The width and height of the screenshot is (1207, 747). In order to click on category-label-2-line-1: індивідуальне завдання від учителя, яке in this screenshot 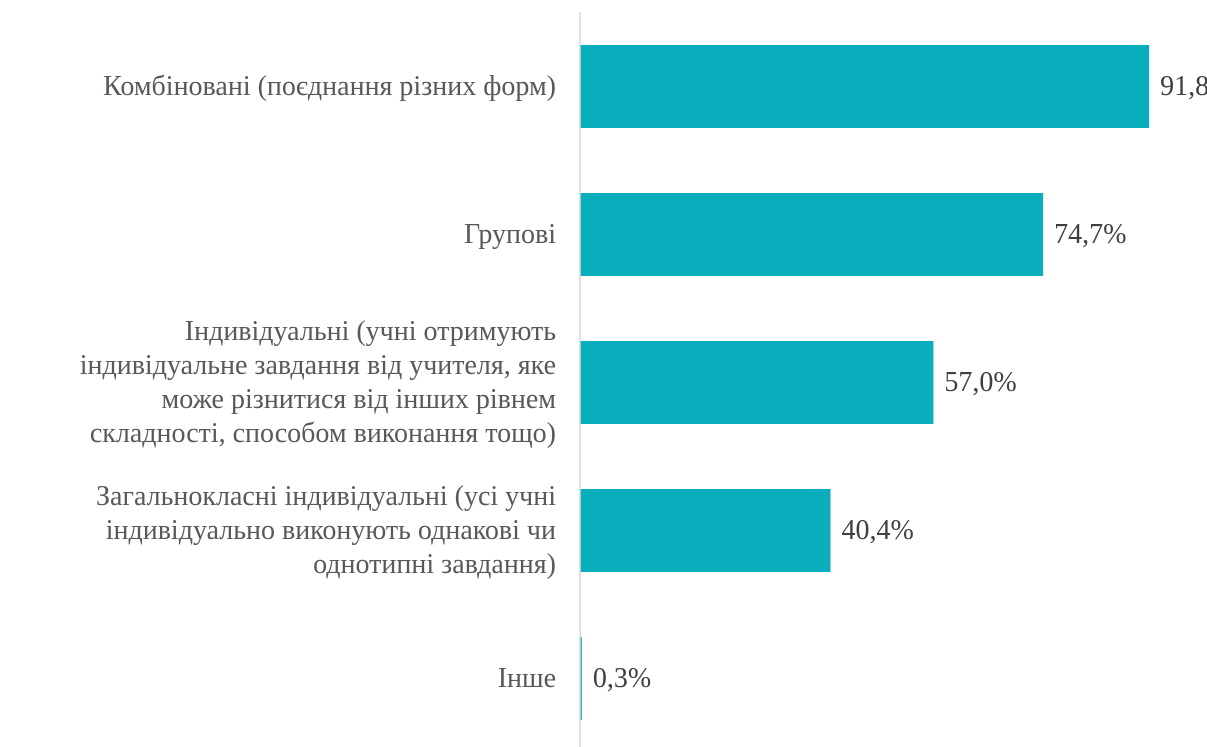, I will do `click(318, 365)`.